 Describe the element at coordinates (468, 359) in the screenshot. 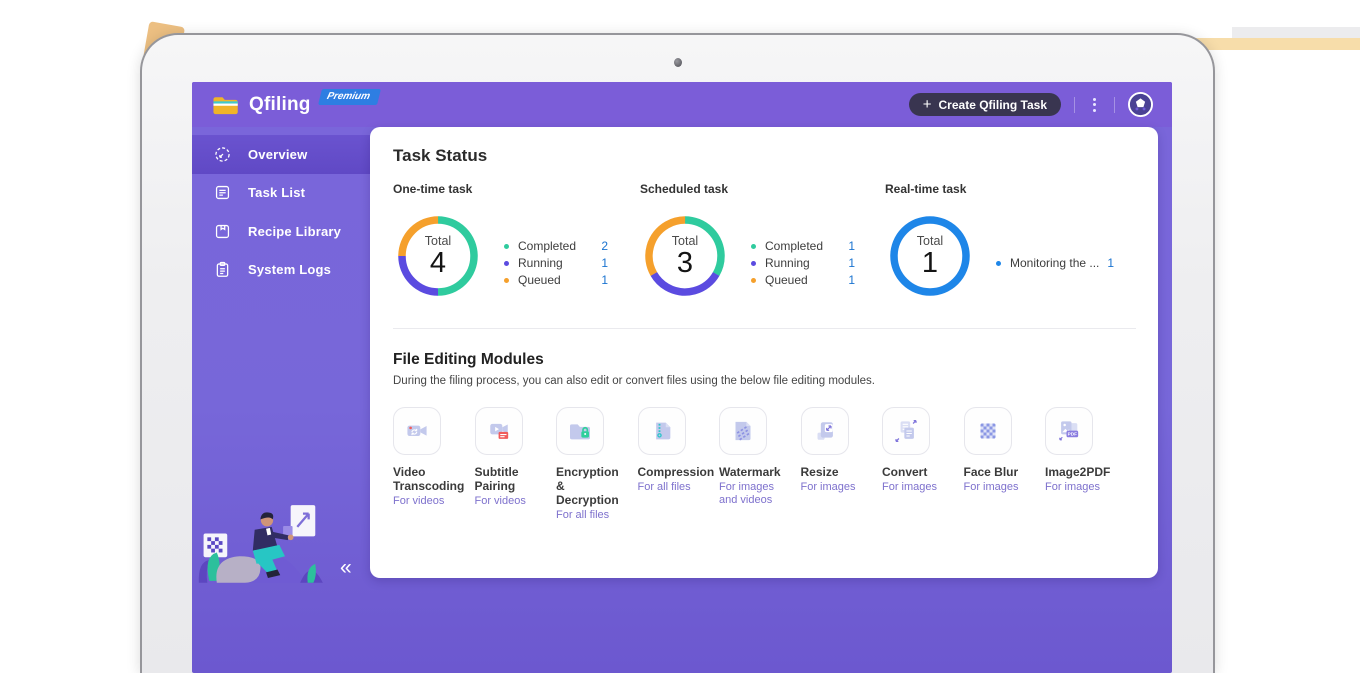

I see `section-title: File Editing Modules` at that location.